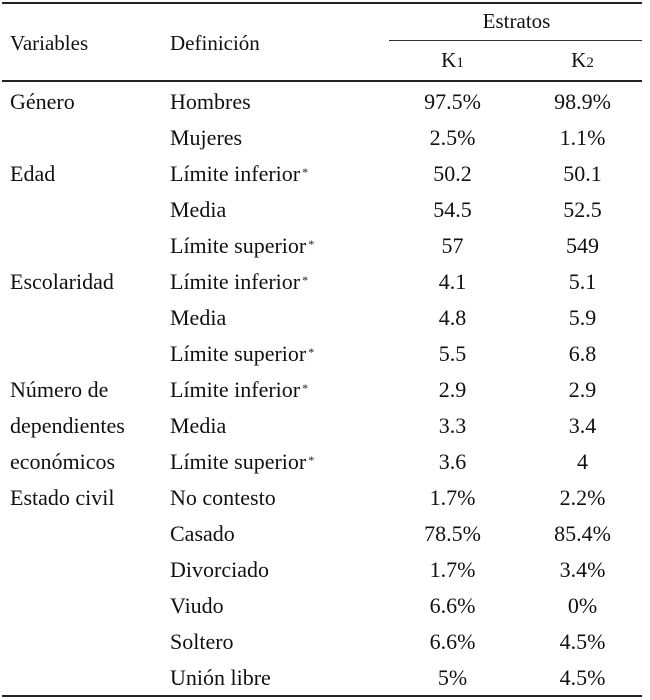 The width and height of the screenshot is (650, 700). What do you see at coordinates (49, 43) in the screenshot?
I see `header-variables: Variables` at bounding box center [49, 43].